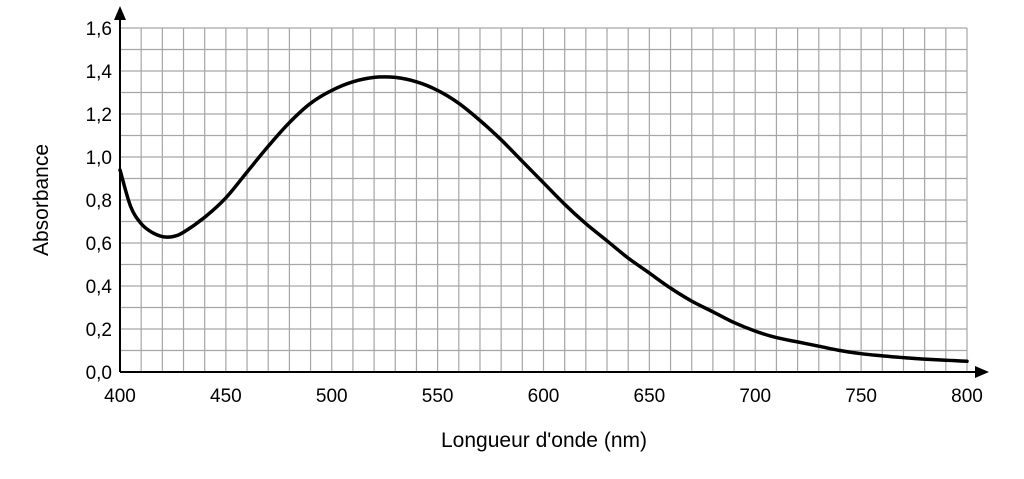  Describe the element at coordinates (332, 396) in the screenshot. I see `x-tick-label: 500` at that location.